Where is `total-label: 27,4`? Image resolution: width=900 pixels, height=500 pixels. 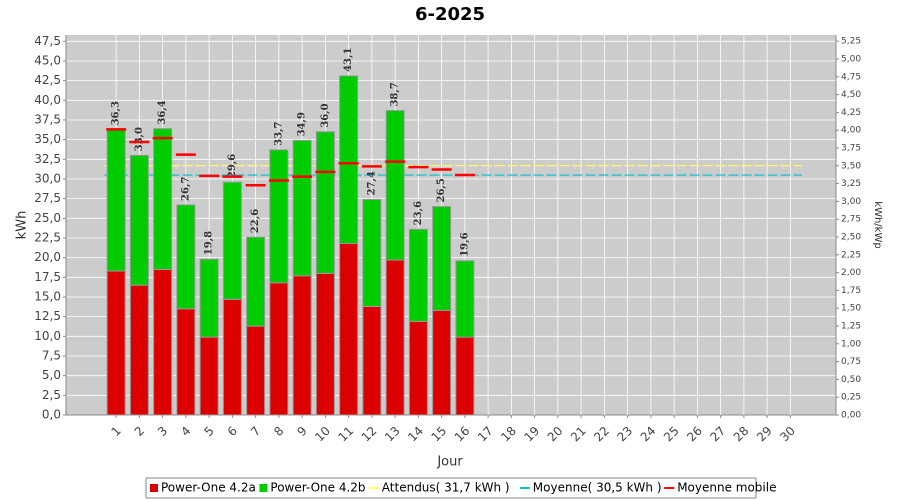
total-label: 27,4 is located at coordinates (371, 183).